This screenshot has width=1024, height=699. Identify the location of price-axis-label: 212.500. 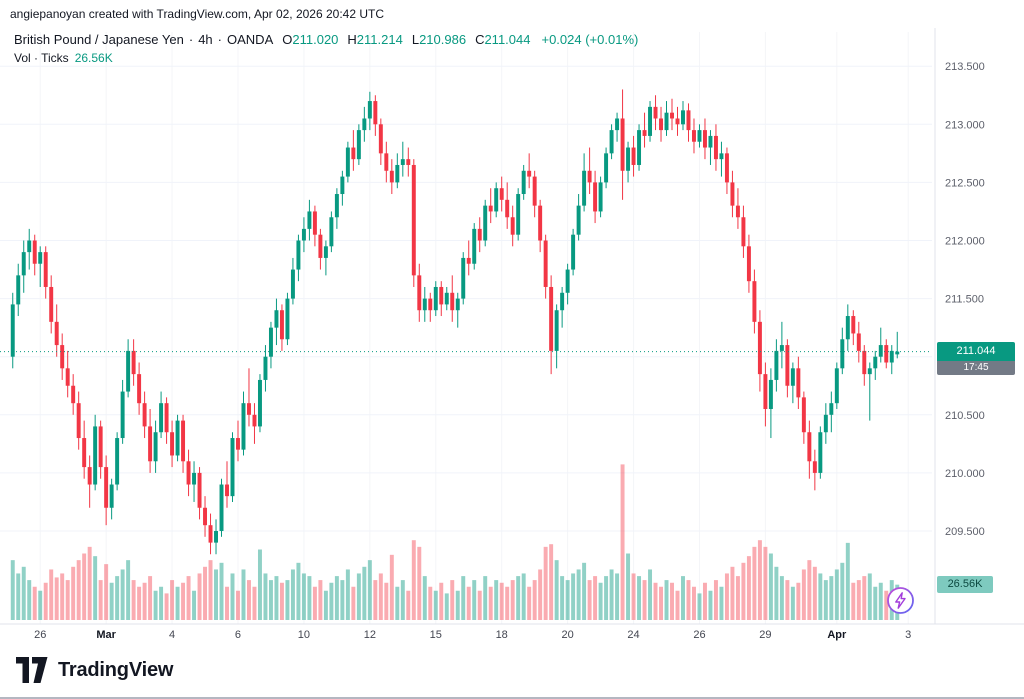
(965, 183).